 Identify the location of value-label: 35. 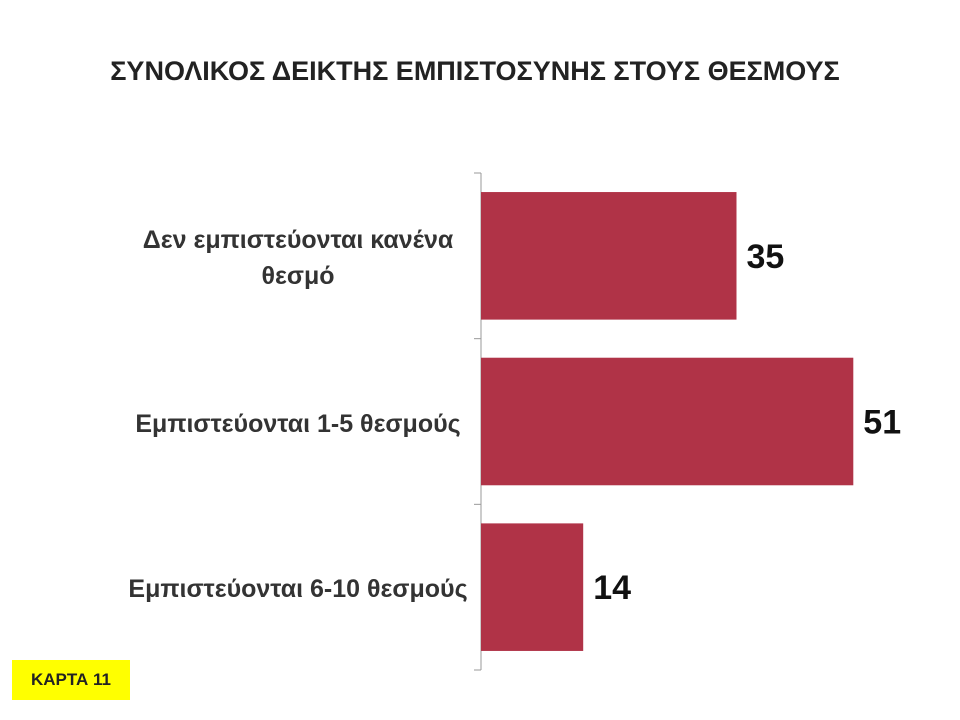
(766, 257).